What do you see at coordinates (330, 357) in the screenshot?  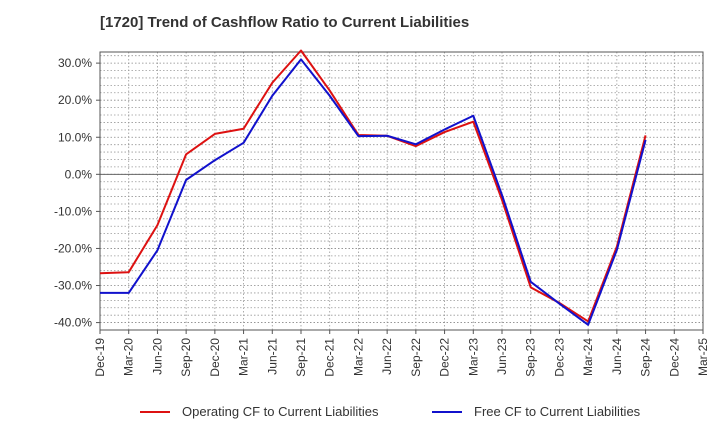 I see `x-tick-label: Dec-21` at bounding box center [330, 357].